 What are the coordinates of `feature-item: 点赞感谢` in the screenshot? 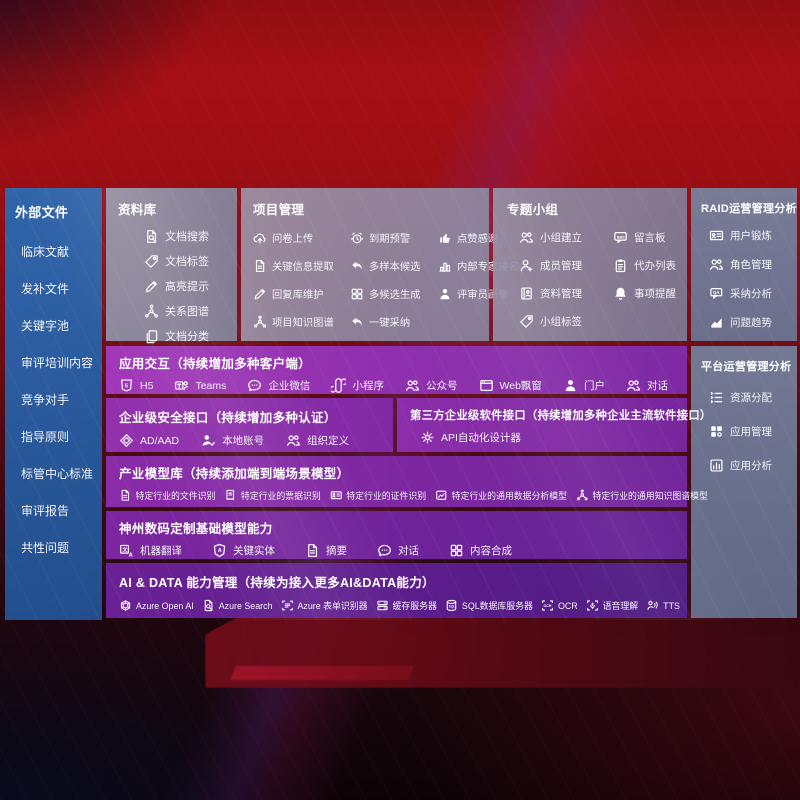 It's located at (478, 237).